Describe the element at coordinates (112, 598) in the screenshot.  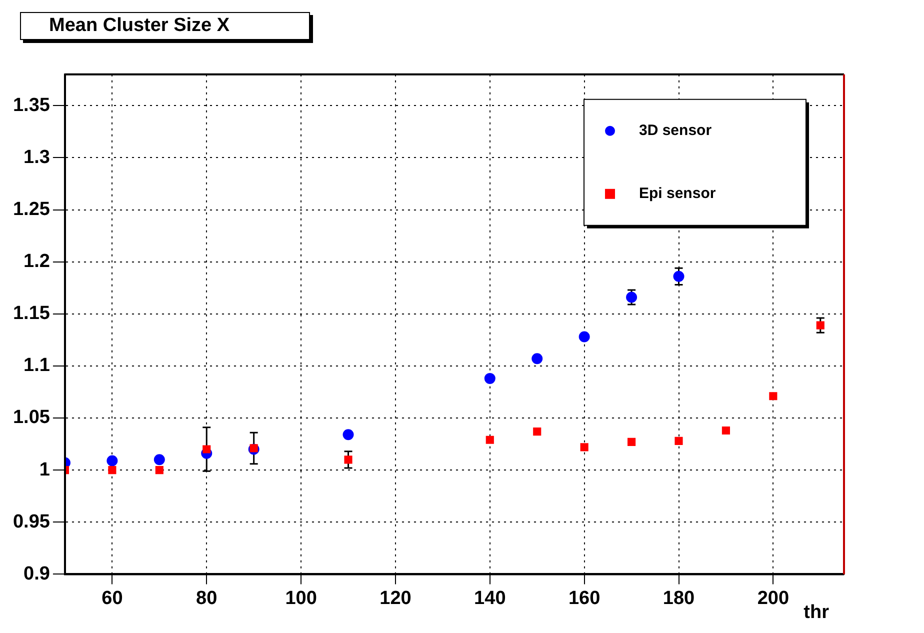
I see `x-tick-label: 60` at that location.